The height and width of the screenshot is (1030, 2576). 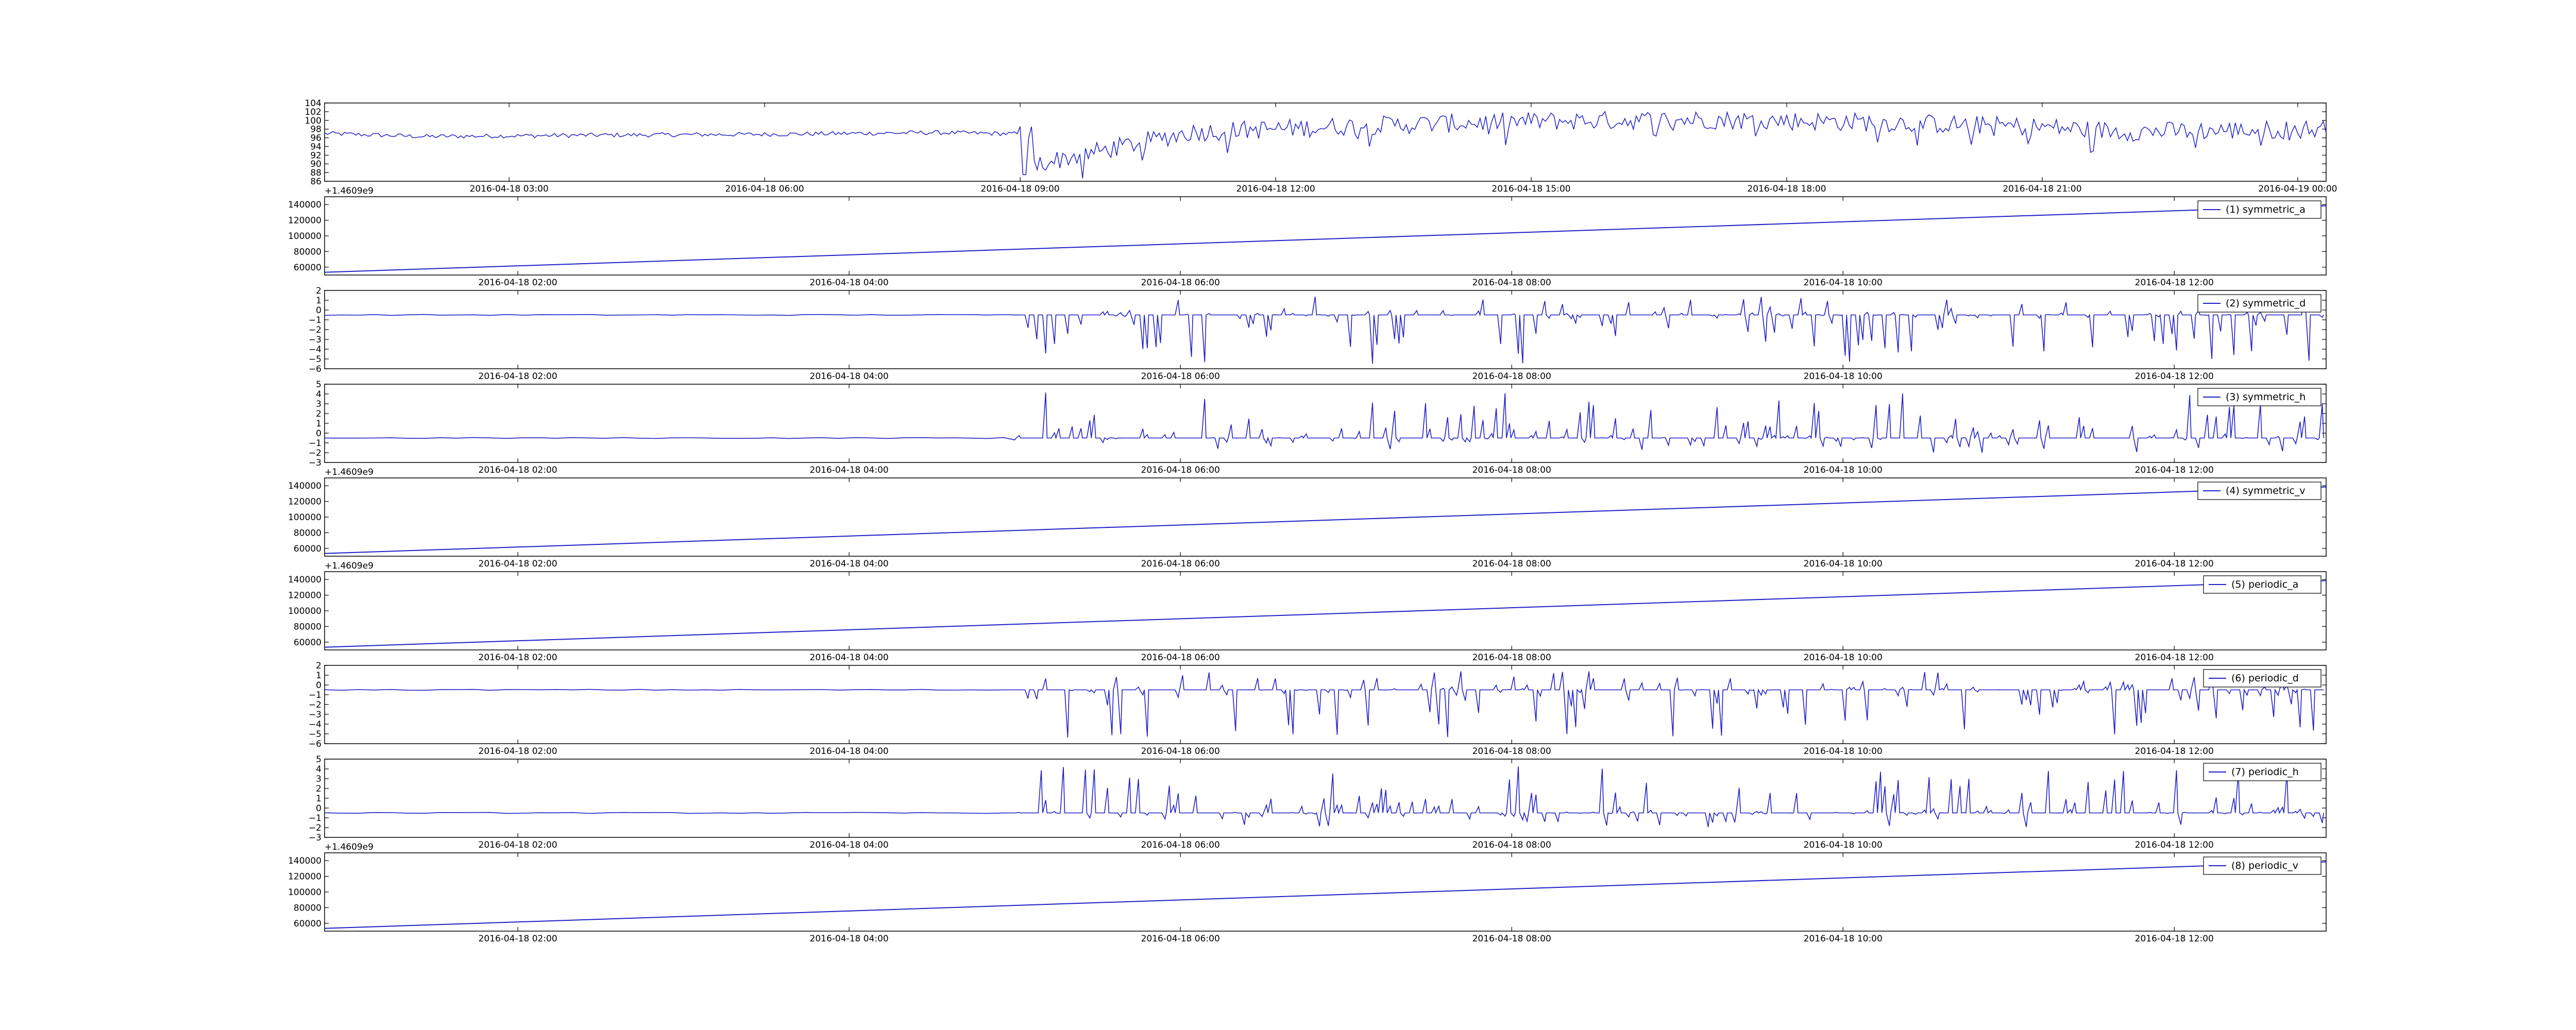 What do you see at coordinates (313, 103) in the screenshot?
I see `y-tick-label: 104` at bounding box center [313, 103].